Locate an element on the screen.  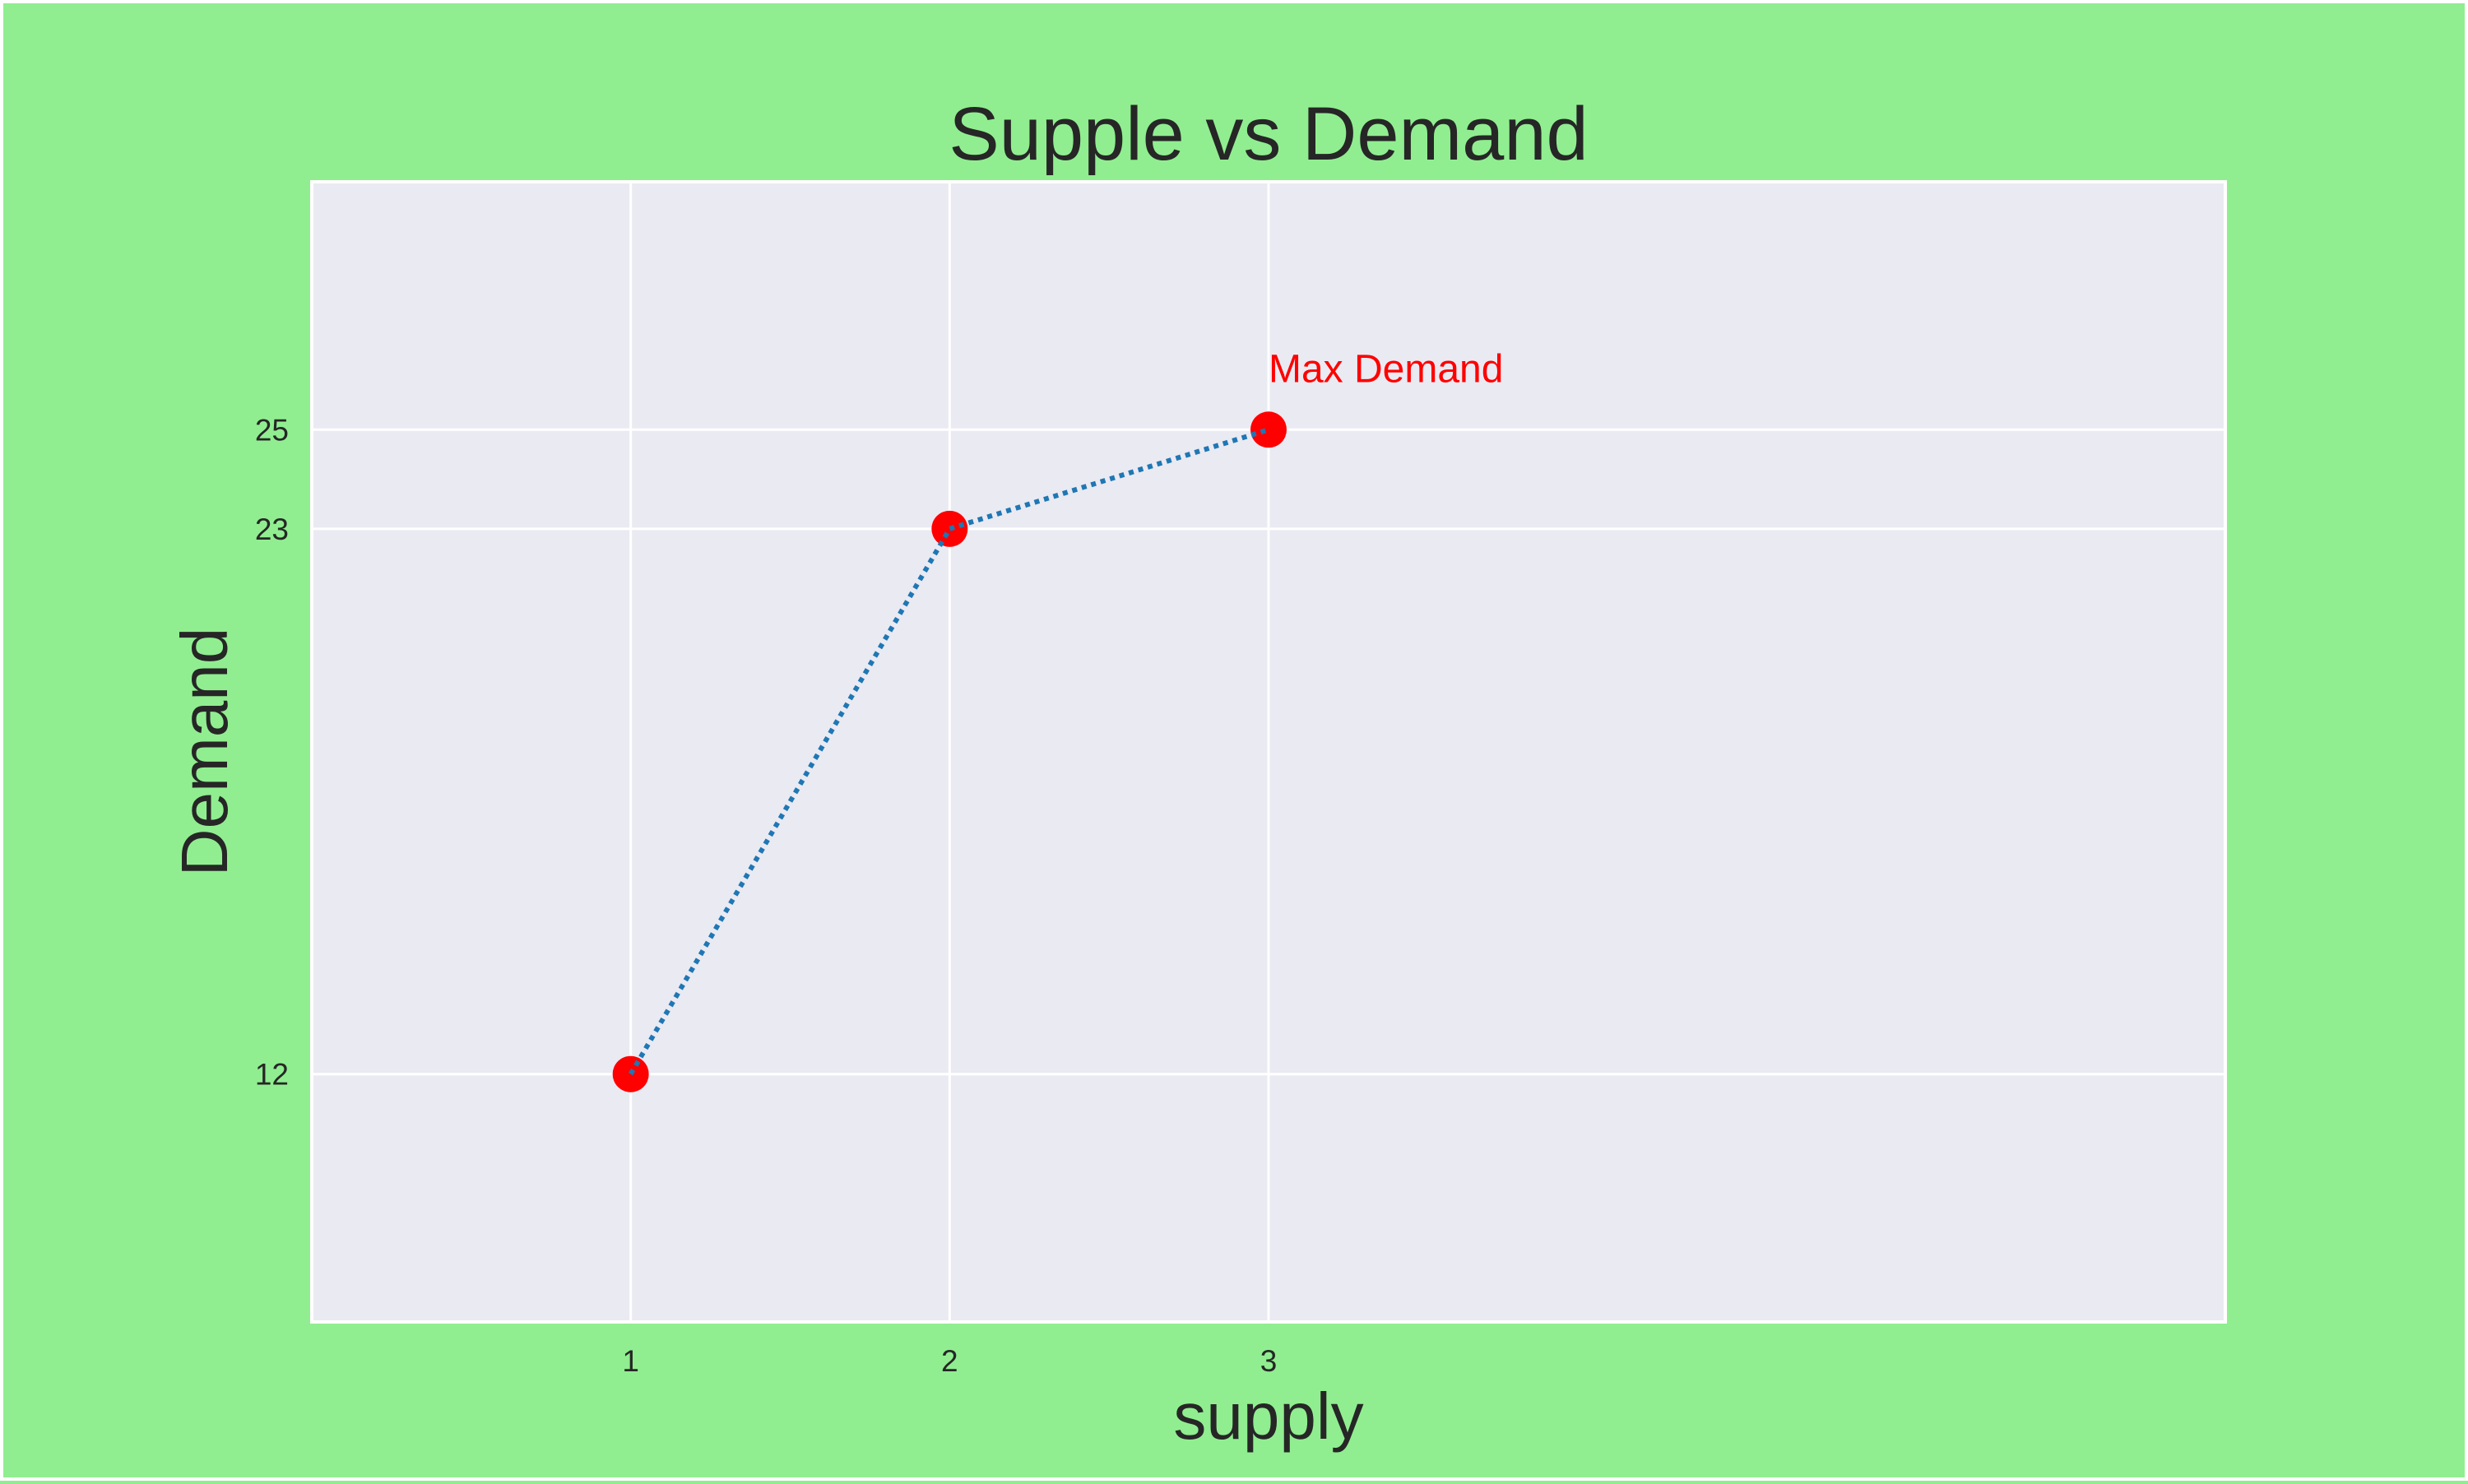
annotations: Max Demand is located at coordinates (1386, 369).